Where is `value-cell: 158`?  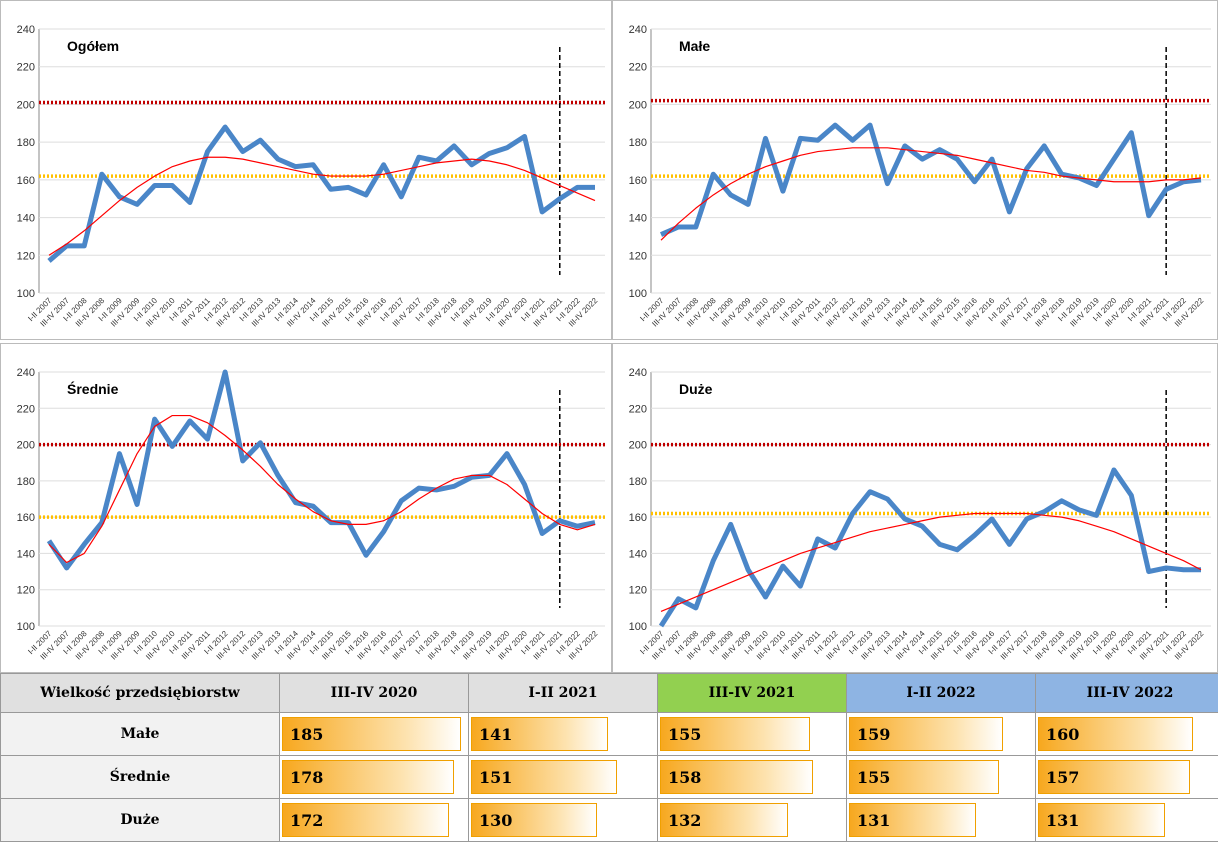 value-cell: 158 is located at coordinates (752, 777).